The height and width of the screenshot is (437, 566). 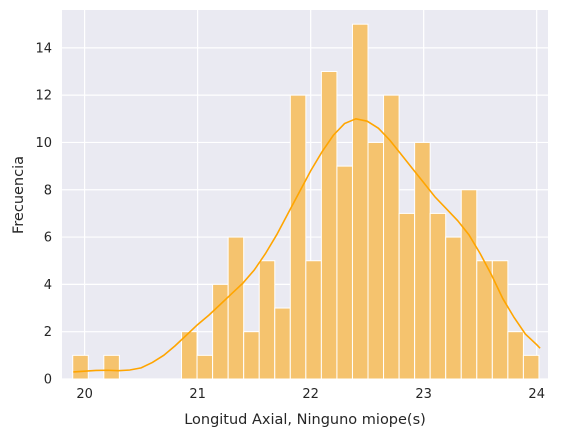 What do you see at coordinates (48, 380) in the screenshot?
I see `y-tick-label: 0` at bounding box center [48, 380].